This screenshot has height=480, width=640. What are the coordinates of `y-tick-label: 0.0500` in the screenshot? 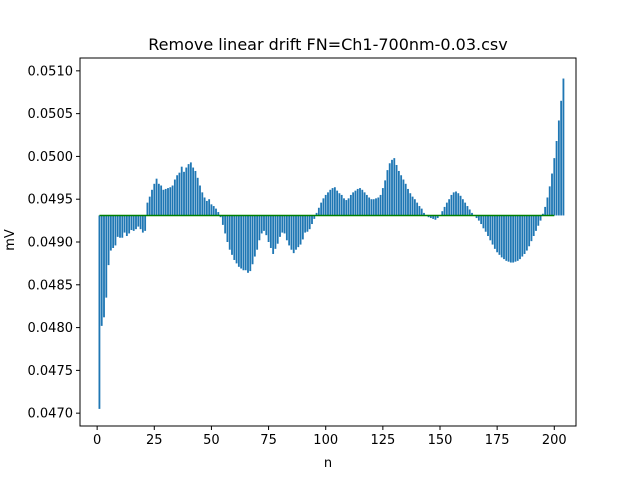 It's located at (51, 157).